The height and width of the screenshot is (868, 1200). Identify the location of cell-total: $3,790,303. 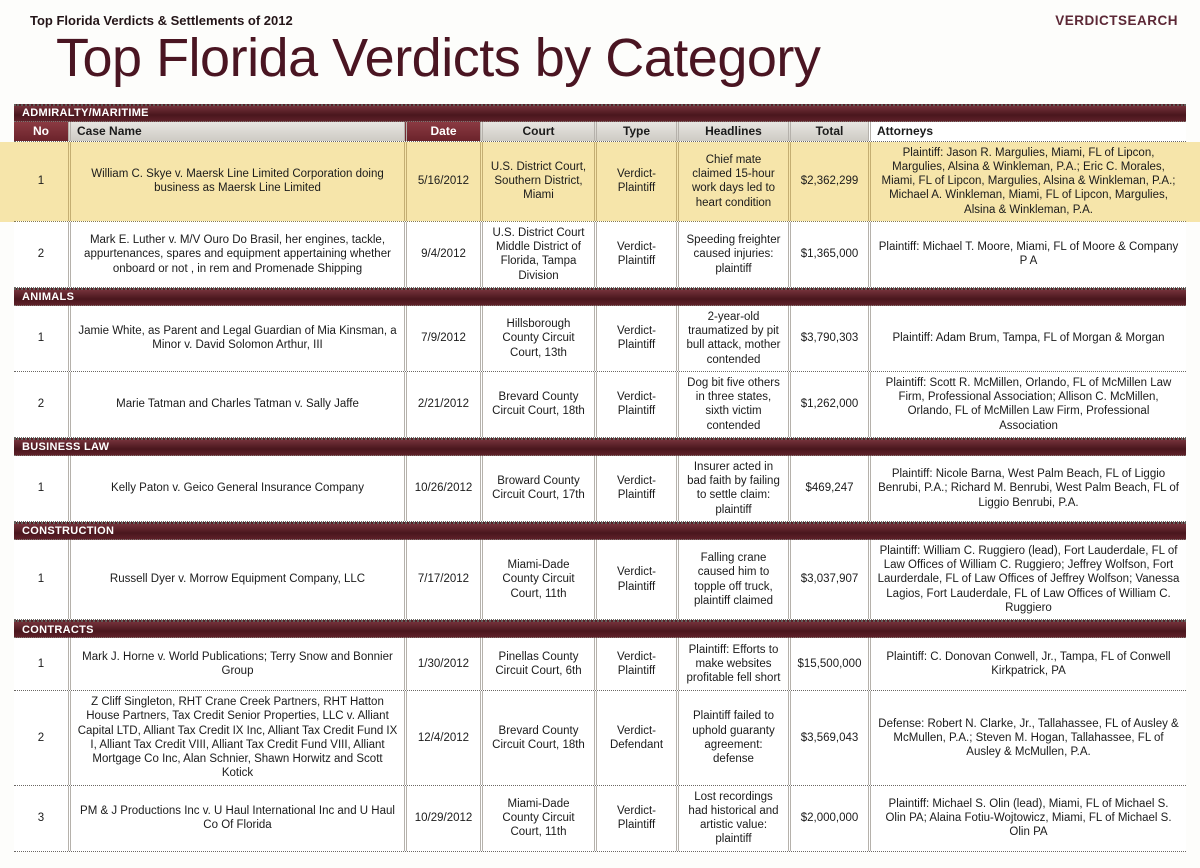
(828, 338).